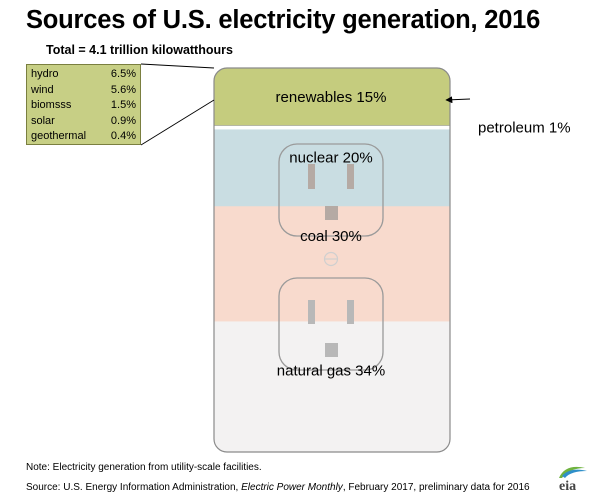 The image size is (600, 500). Describe the element at coordinates (123, 74) in the screenshot. I see `breakdown-value: 6.5%` at that location.